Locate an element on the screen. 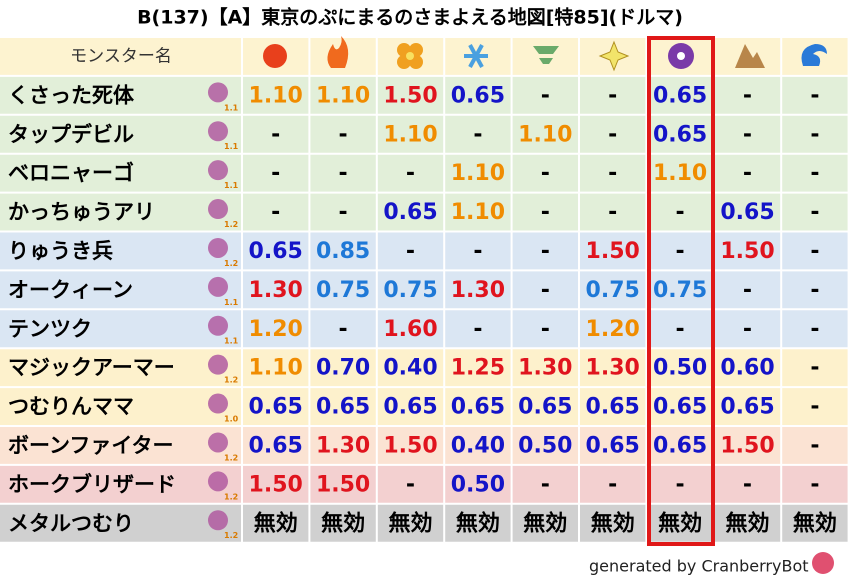  monster-name: ボーンファイター is located at coordinates (90, 445).